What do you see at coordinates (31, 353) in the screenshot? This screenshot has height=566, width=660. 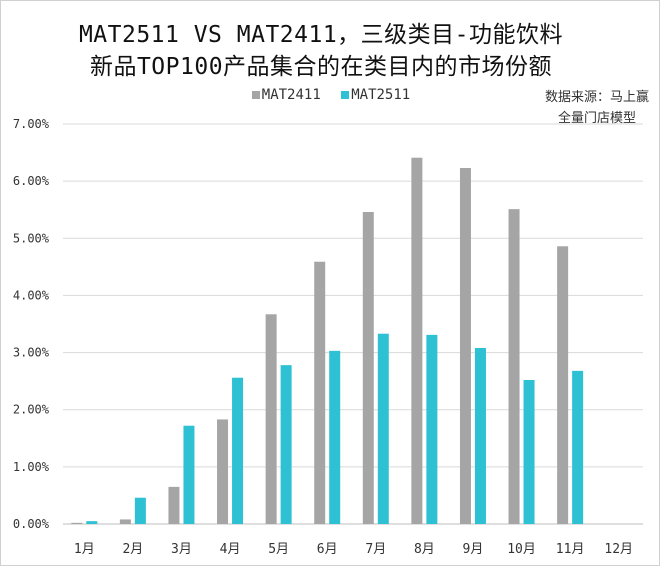 I see `y-tick-label: 3.00%` at bounding box center [31, 353].